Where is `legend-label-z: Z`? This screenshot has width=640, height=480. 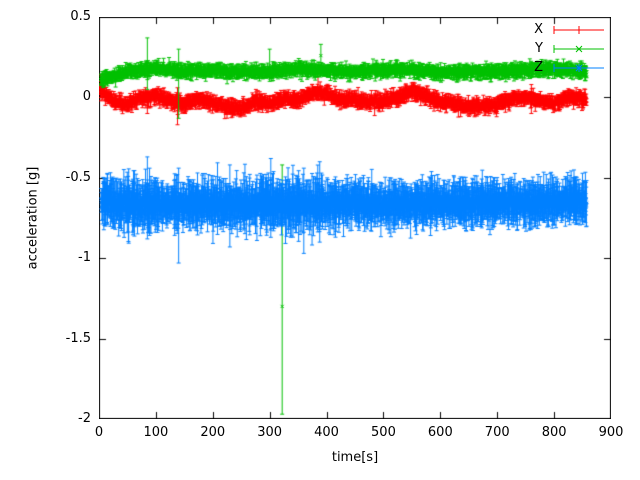
legend-label-z: Z is located at coordinates (538, 67).